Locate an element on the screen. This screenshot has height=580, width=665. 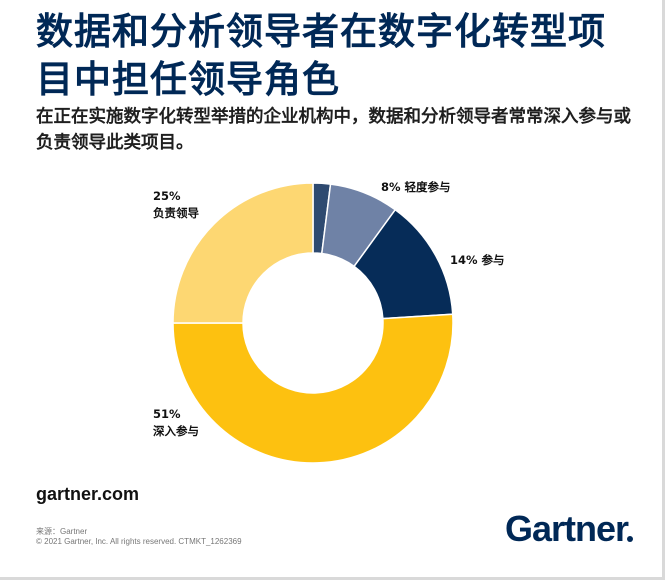
slice-value-5: 25% is located at coordinates (167, 196).